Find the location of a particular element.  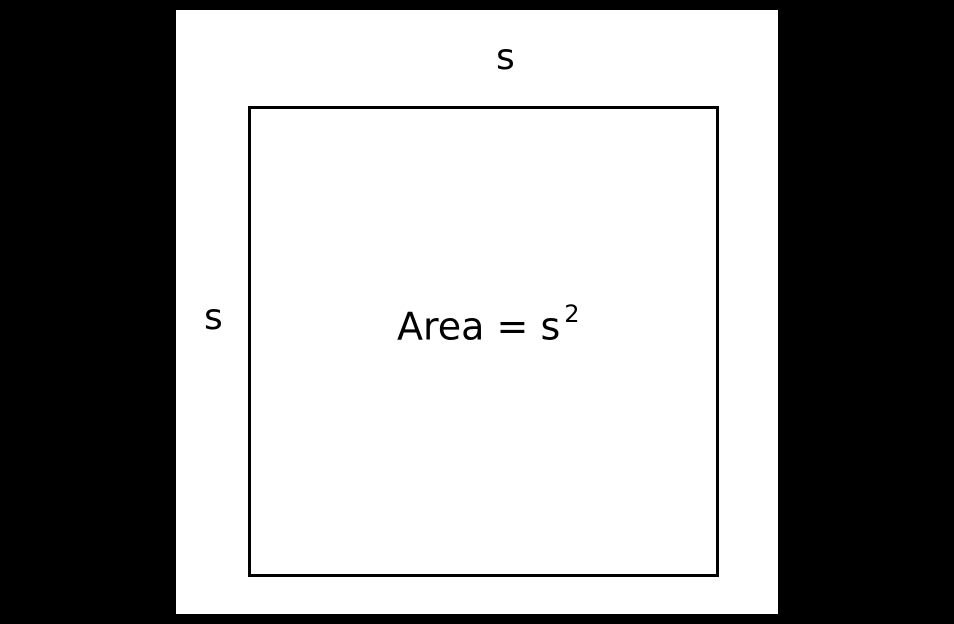

left-side-label: s is located at coordinates (213, 317).